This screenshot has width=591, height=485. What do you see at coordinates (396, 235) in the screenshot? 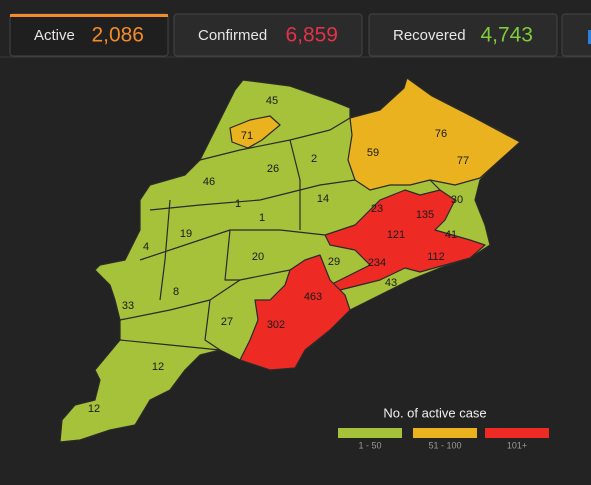
I see `district-label: 121` at bounding box center [396, 235].